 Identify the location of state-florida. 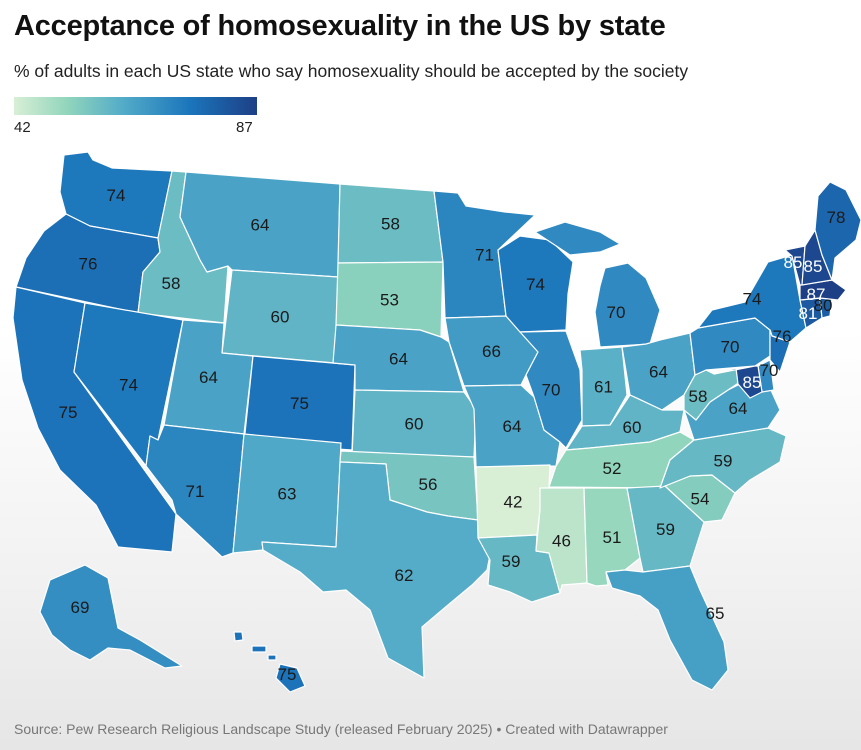
(667, 628).